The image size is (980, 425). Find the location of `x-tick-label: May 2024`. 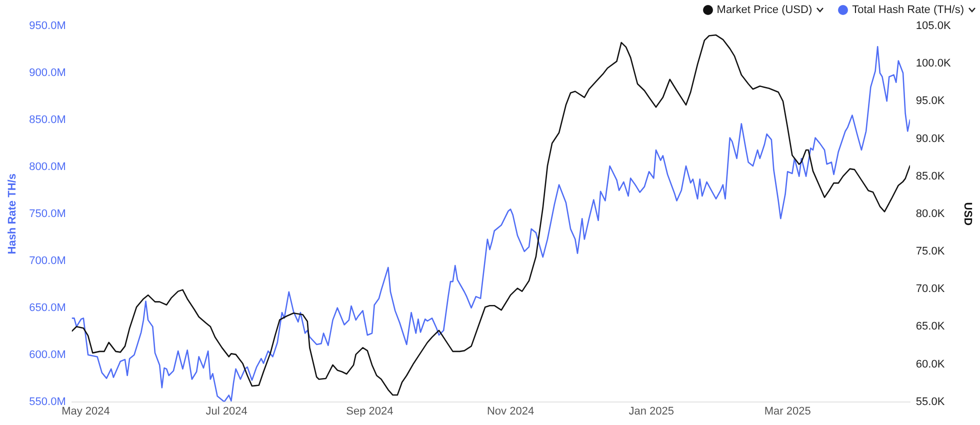

x-tick-label: May 2024 is located at coordinates (86, 411).